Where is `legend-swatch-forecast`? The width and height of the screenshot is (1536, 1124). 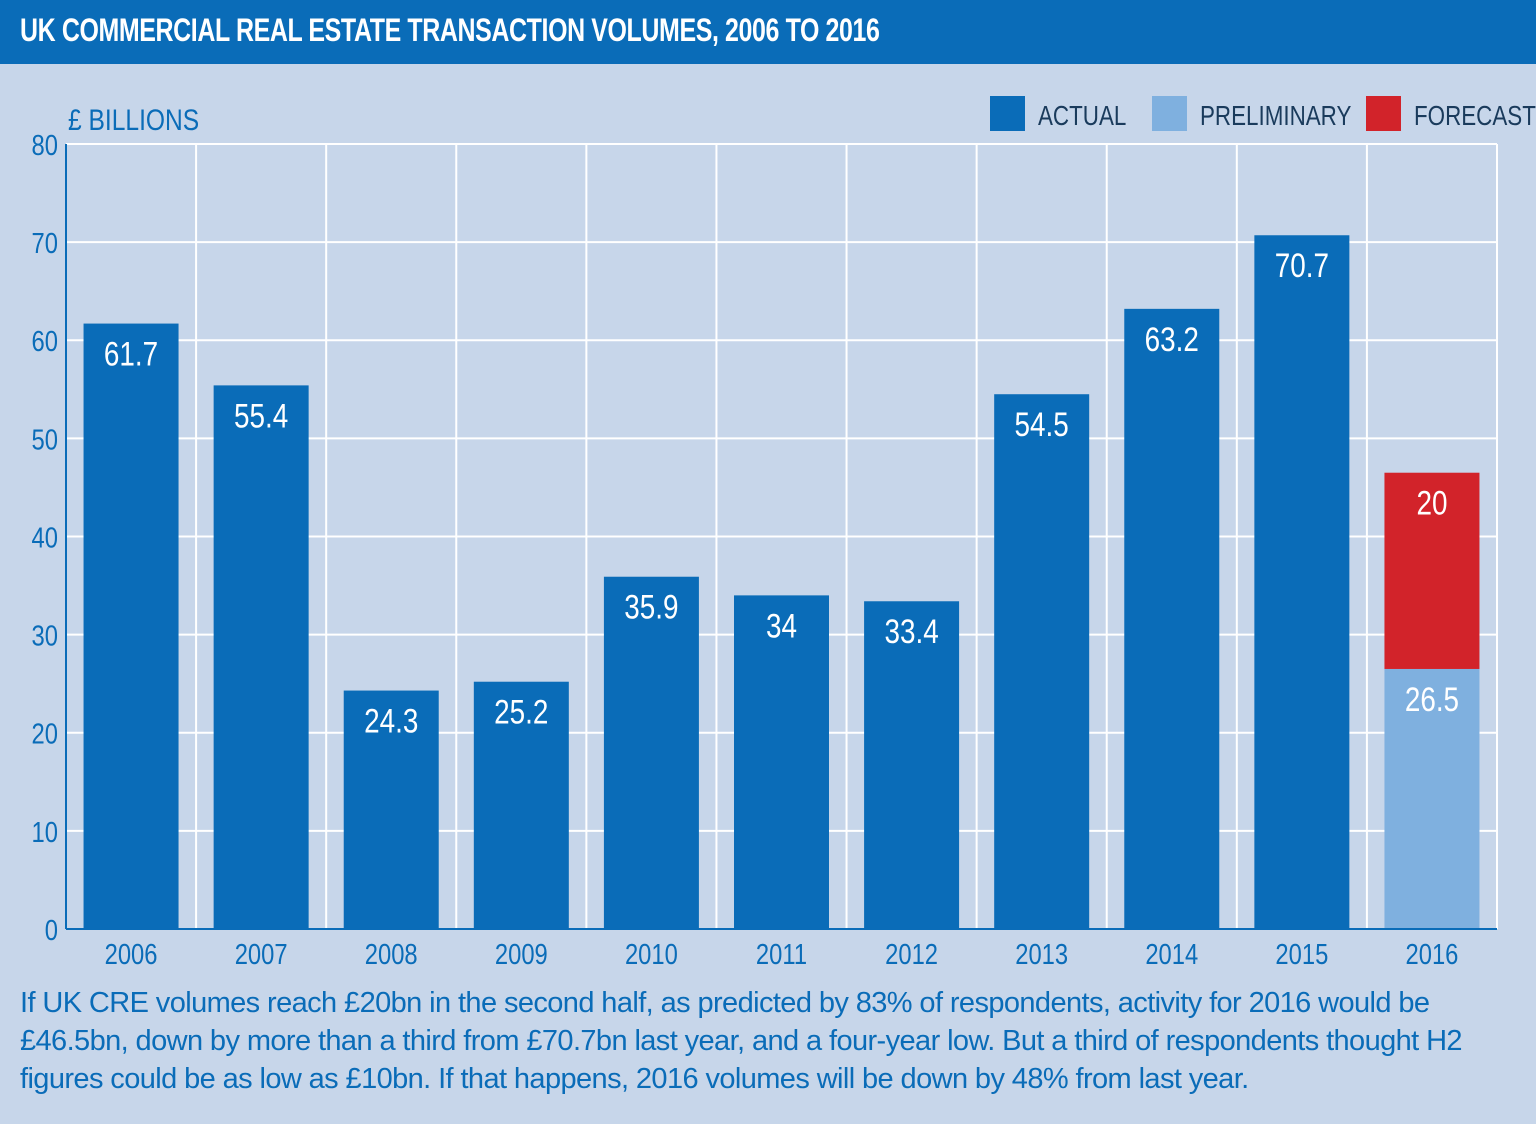 legend-swatch-forecast is located at coordinates (1383, 113).